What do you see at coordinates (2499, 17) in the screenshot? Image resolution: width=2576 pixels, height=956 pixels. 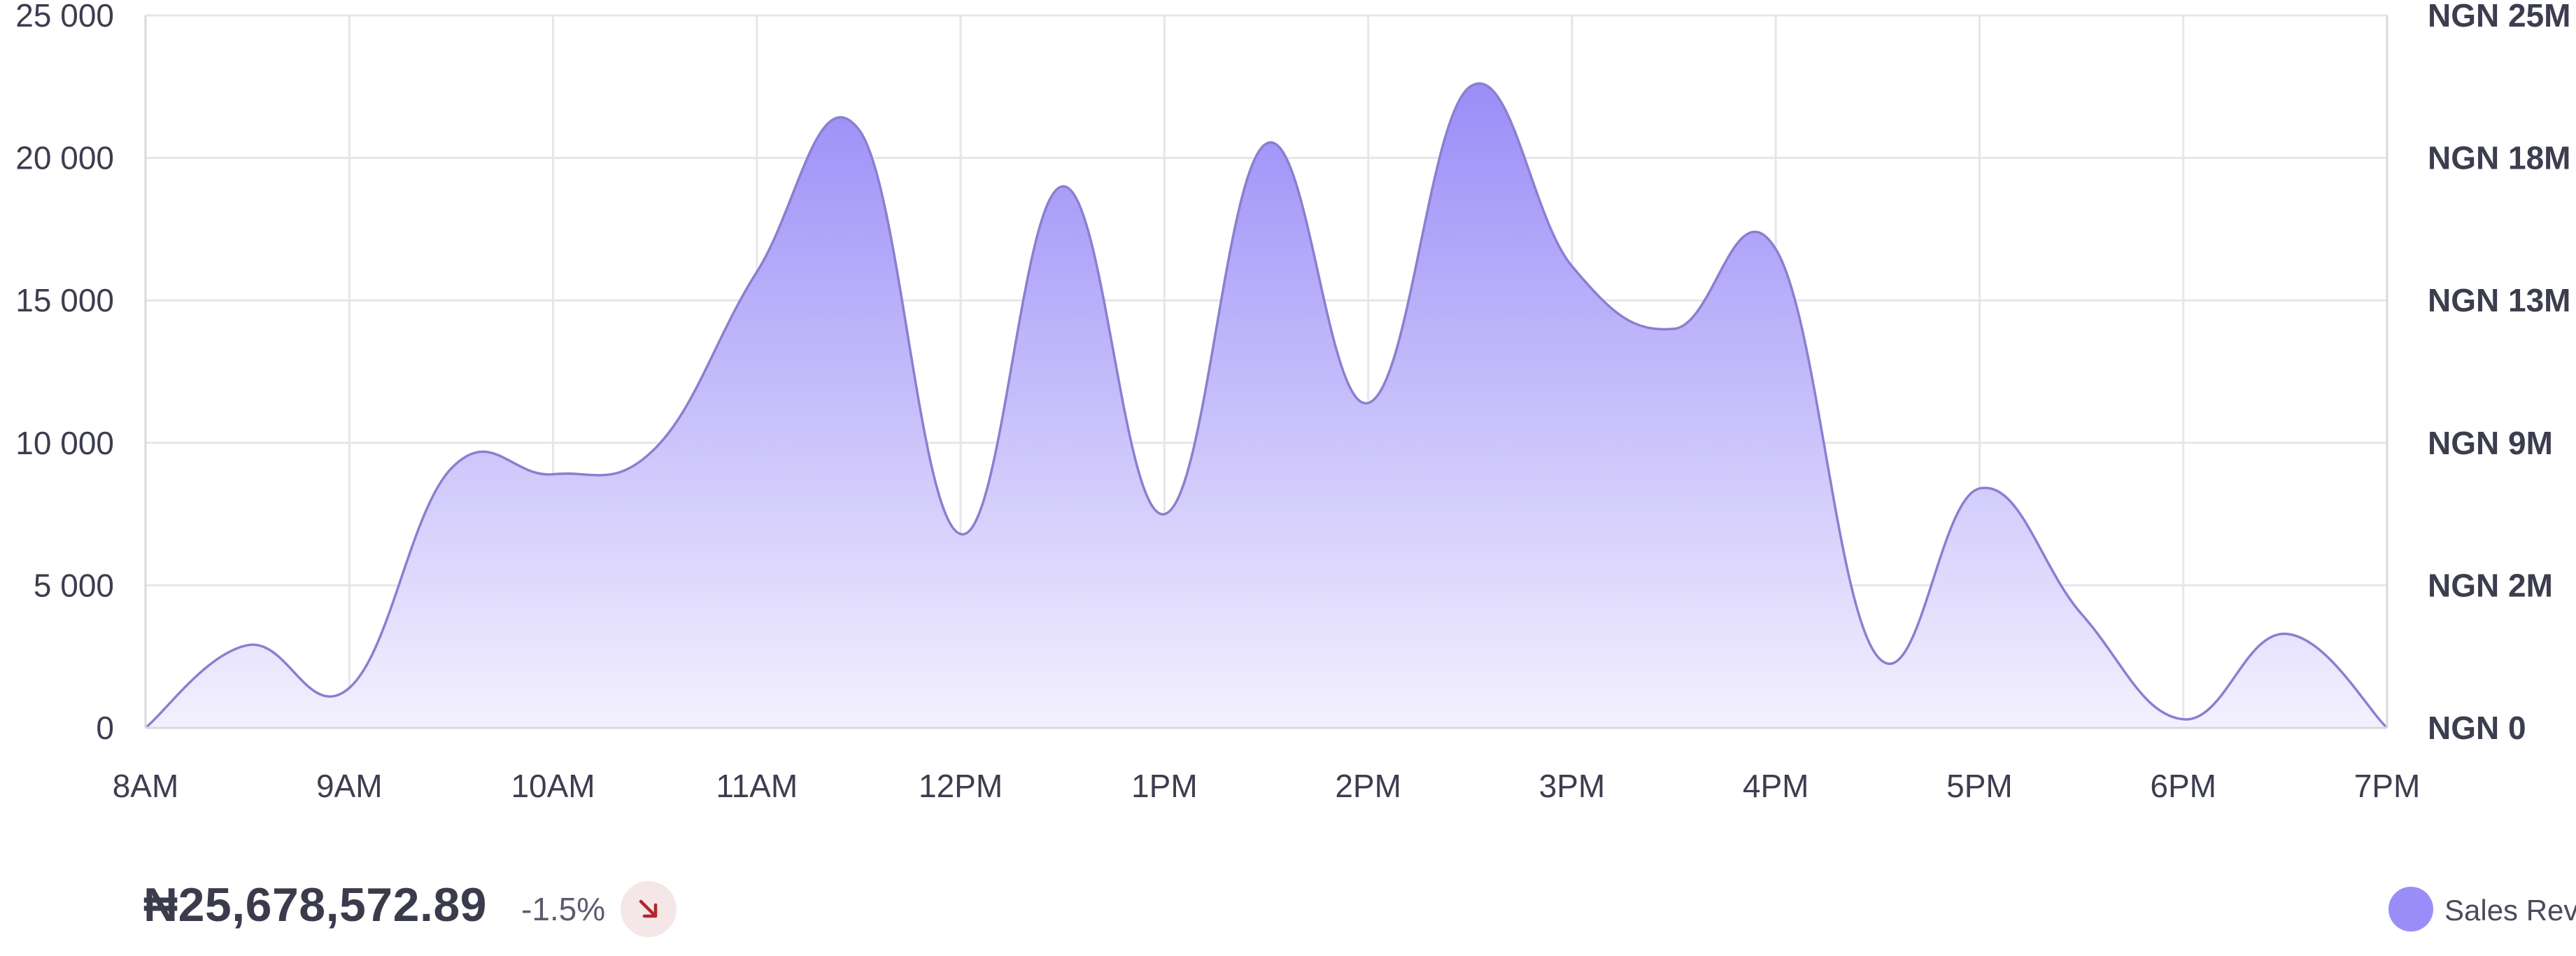 I see `y-right-tick-label: NGN 25M` at bounding box center [2499, 17].